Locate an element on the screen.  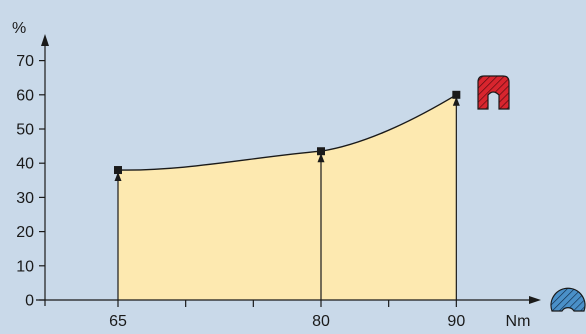
x-tick-label: 65 is located at coordinates (118, 321).